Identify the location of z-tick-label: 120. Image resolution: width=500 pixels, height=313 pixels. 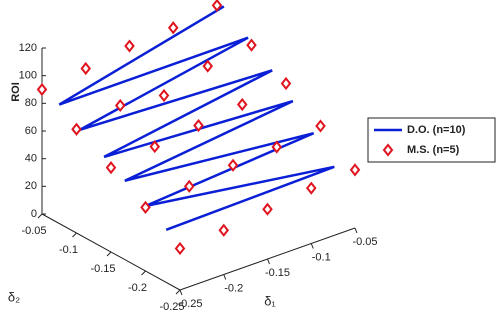
(28, 48).